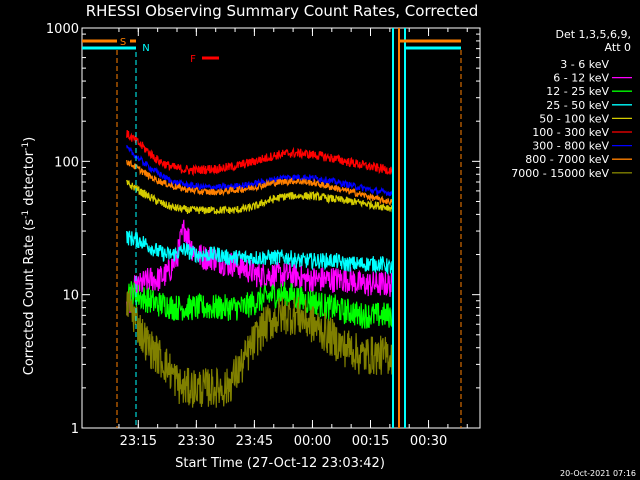 This screenshot has width=640, height=480. What do you see at coordinates (574, 118) in the screenshot?
I see `legend-label-4: 50 - 100 keV` at bounding box center [574, 118].